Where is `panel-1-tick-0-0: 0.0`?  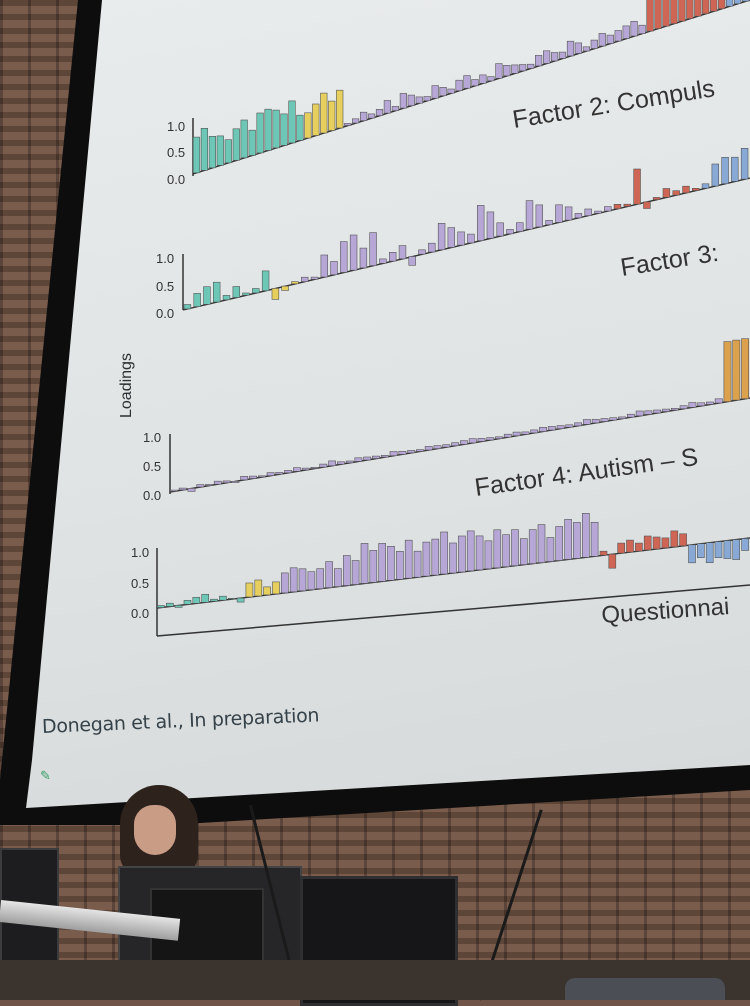
panel-1-tick-0-0: 0.0 is located at coordinates (176, 179).